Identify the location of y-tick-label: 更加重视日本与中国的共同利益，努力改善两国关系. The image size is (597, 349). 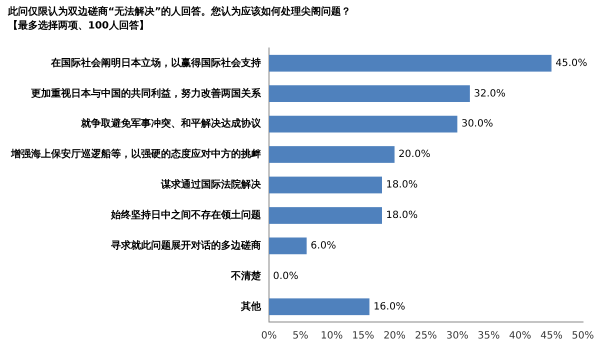
(146, 93).